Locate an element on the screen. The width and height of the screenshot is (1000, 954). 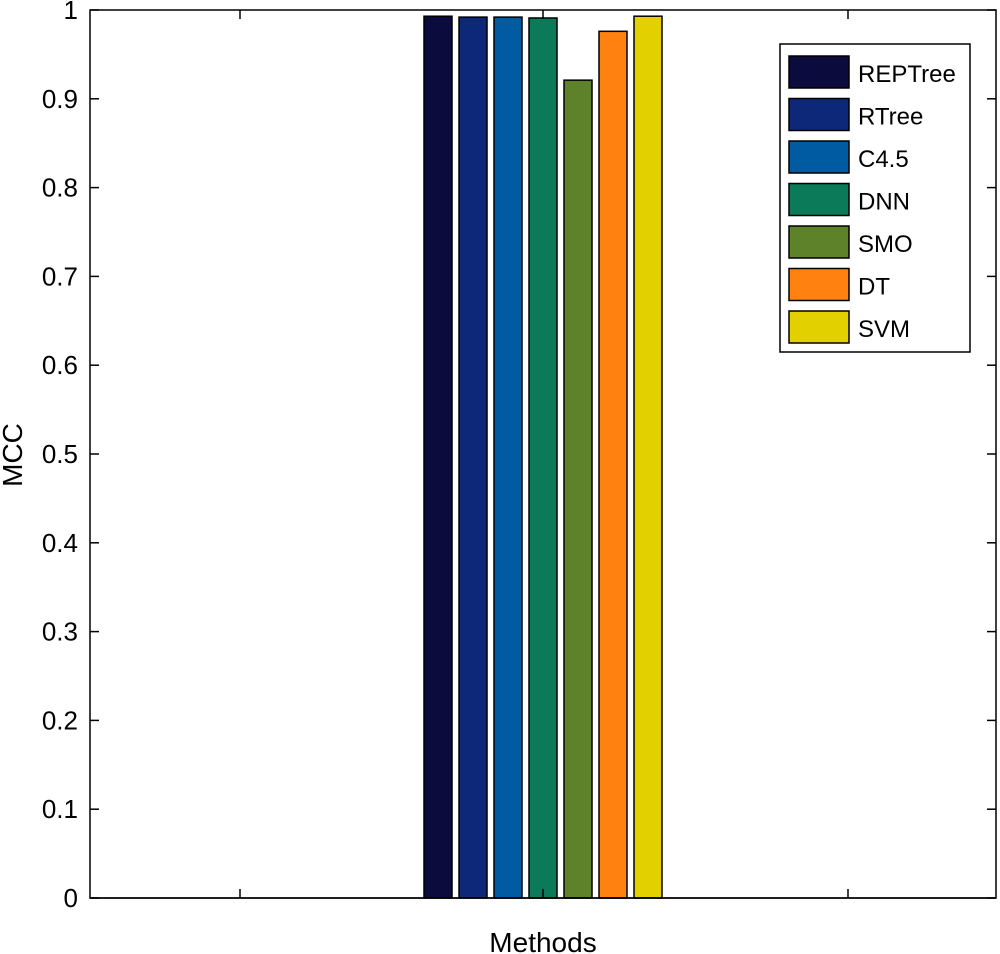
legend: REPTree RTree C4.5 DNN SMO DT SVM is located at coordinates (875, 198).